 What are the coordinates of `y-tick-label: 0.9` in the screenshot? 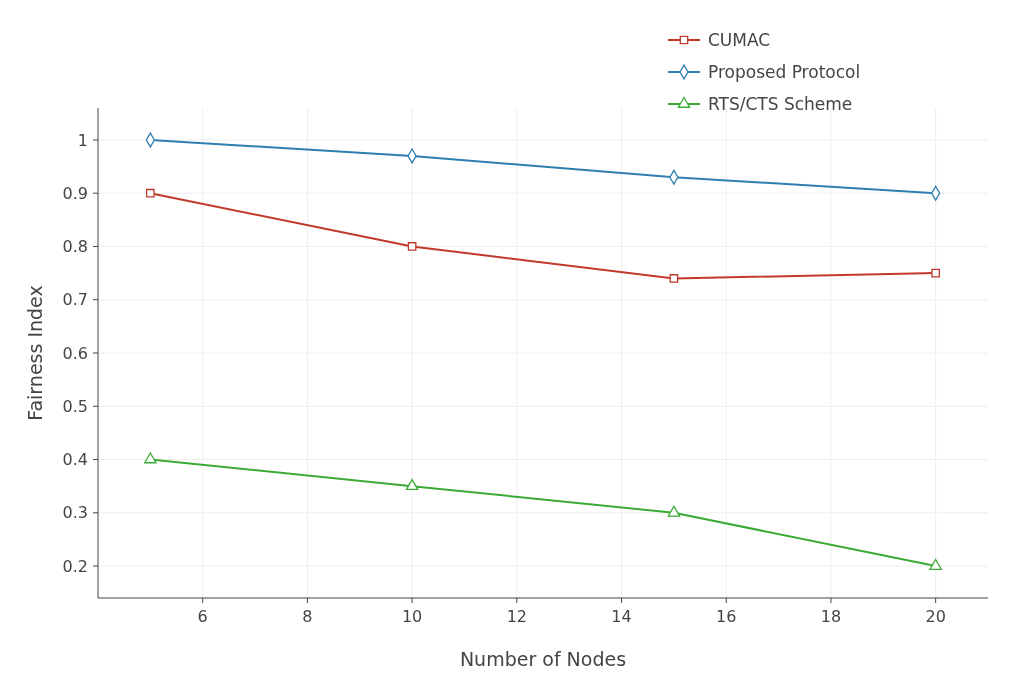 It's located at (75, 193).